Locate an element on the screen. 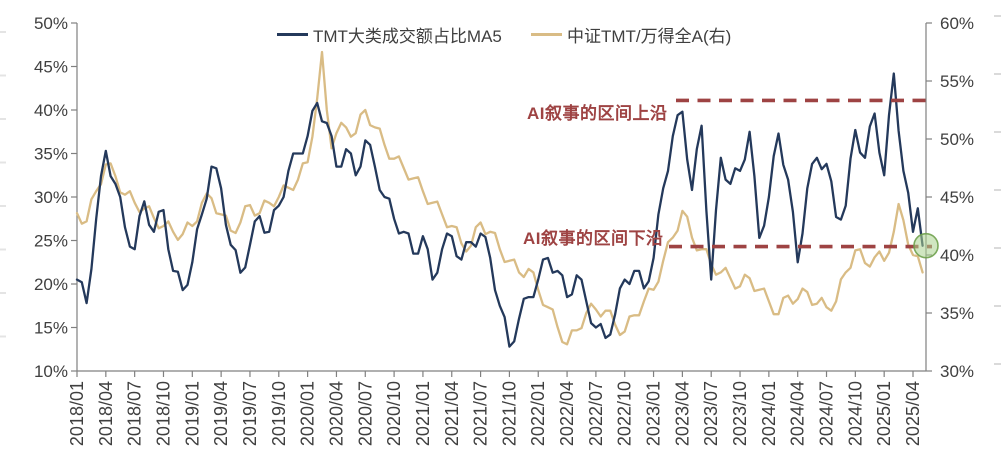 The height and width of the screenshot is (472, 1001). x-tick-label: 2024/07 is located at coordinates (827, 413).